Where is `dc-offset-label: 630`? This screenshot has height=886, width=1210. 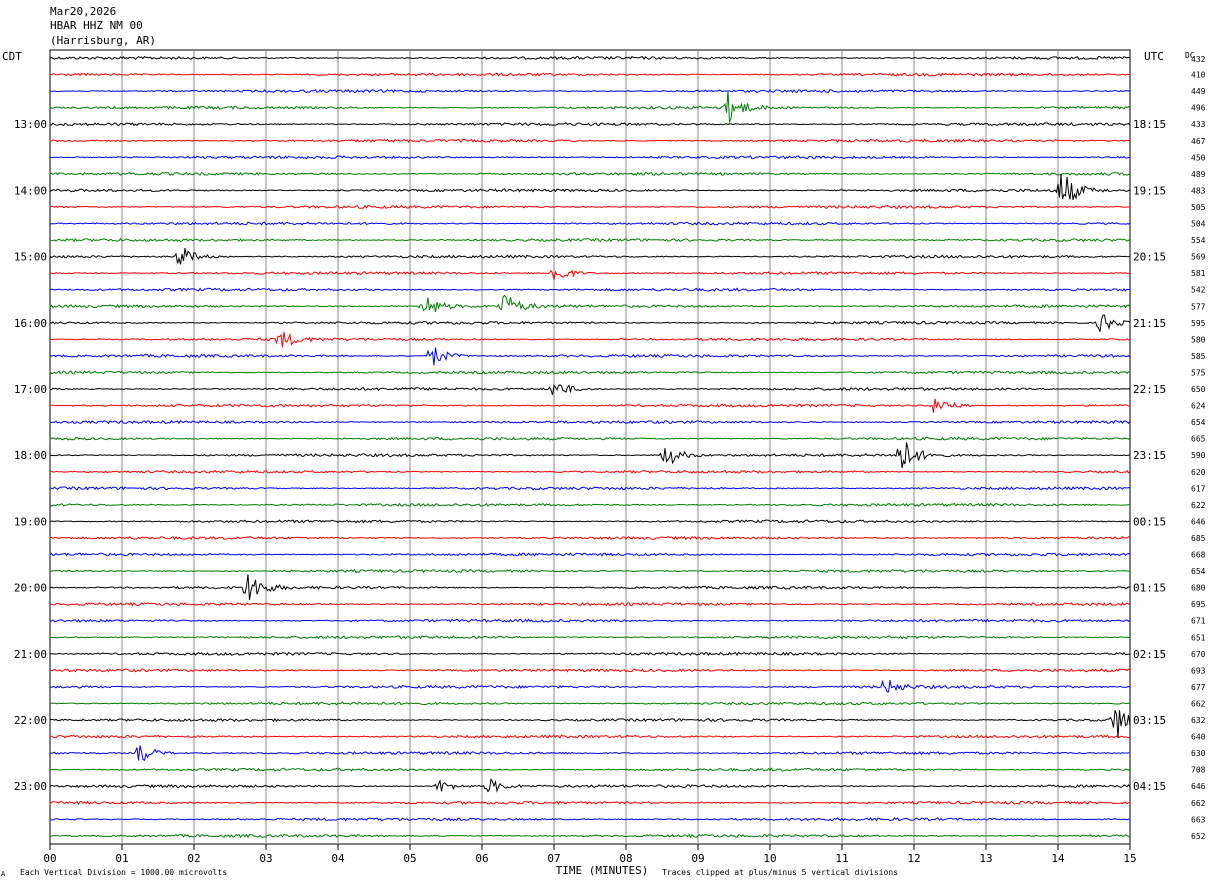
dc-offset-label: 630 is located at coordinates (1198, 753).